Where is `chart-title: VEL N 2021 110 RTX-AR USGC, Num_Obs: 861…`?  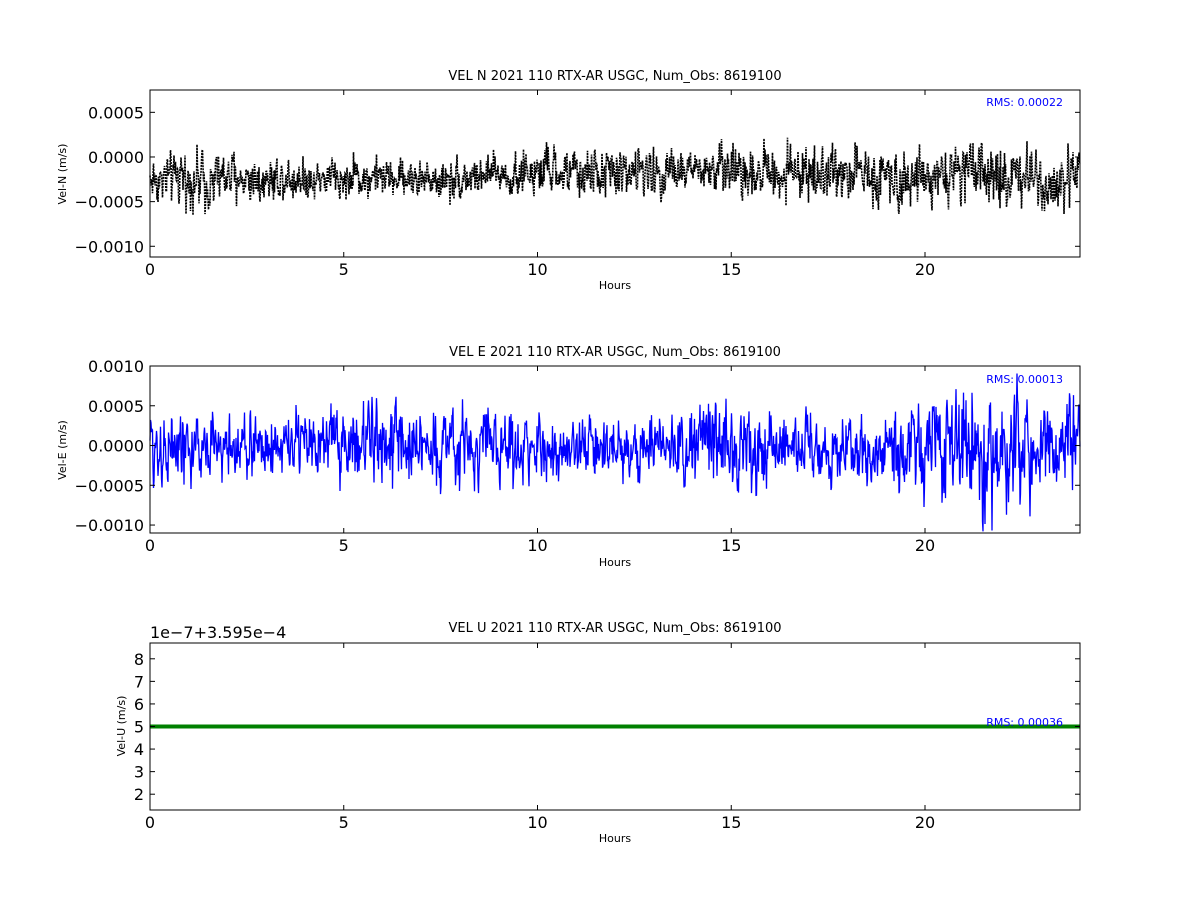
chart-title: VEL N 2021 110 RTX-AR USGC, Num_Obs: 861… is located at coordinates (614, 76).